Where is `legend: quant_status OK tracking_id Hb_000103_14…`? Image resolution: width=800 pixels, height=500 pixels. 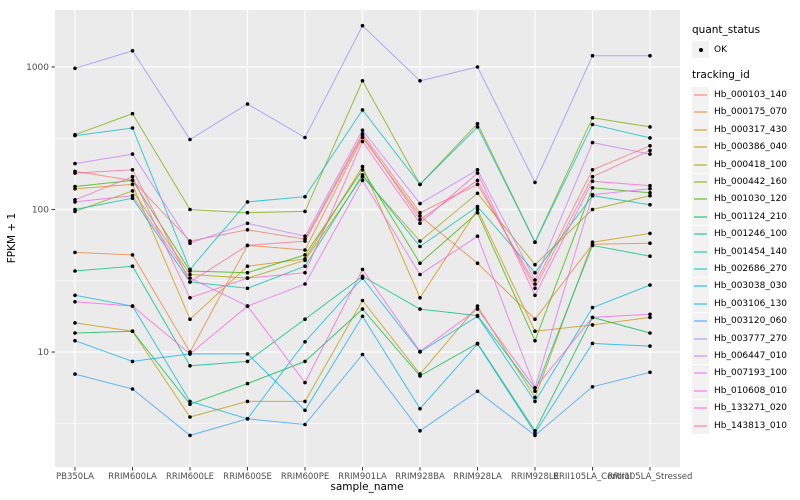 legend: quant_status OK tracking_id Hb_000103_14… is located at coordinates (745, 229).